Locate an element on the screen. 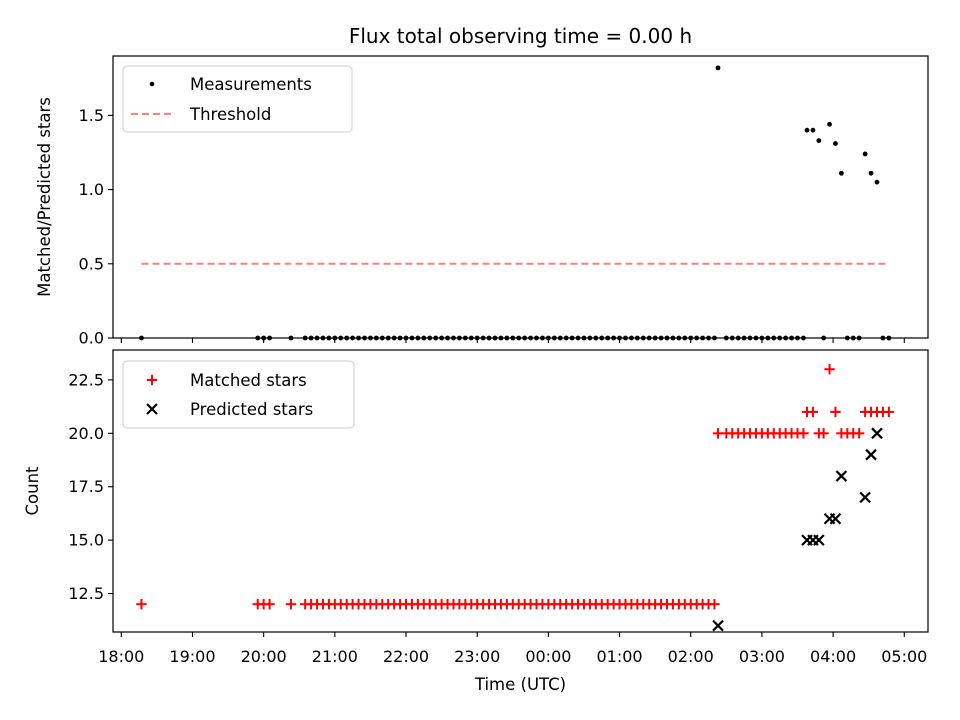  top-legend: Measurements Threshold is located at coordinates (237, 99).